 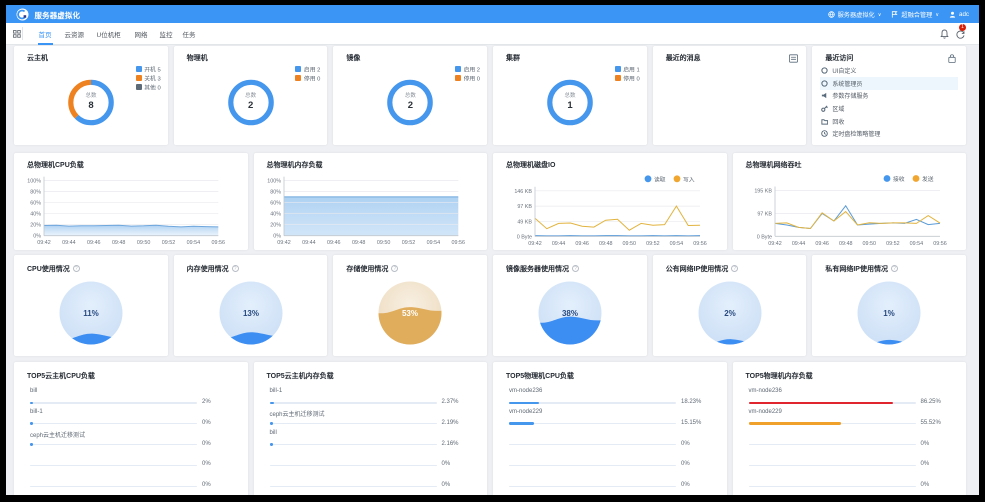 I want to click on svg-text: 38%, so click(x=570, y=313).